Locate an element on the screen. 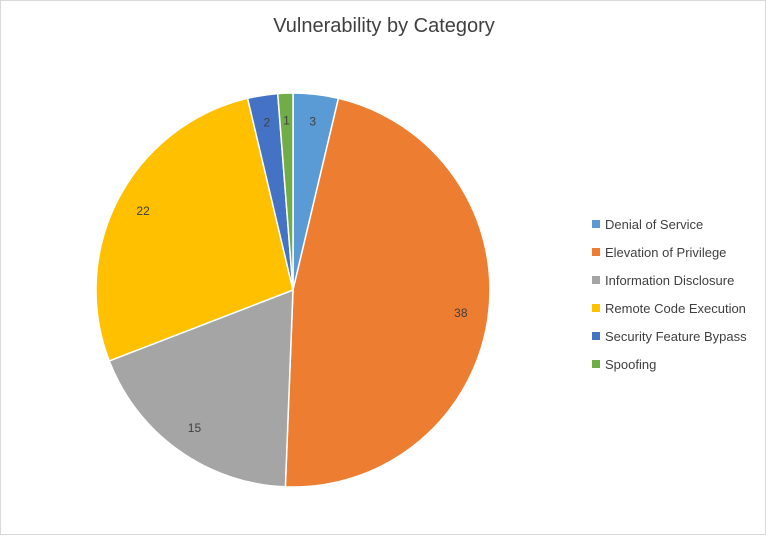  chart-title: Vulnerability by Category is located at coordinates (384, 26).